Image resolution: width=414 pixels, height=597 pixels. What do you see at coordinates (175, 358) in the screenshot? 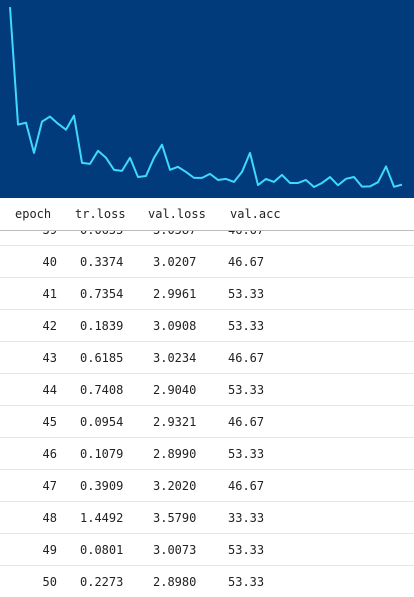
I see `table-cell: 3.0234` at bounding box center [175, 358].